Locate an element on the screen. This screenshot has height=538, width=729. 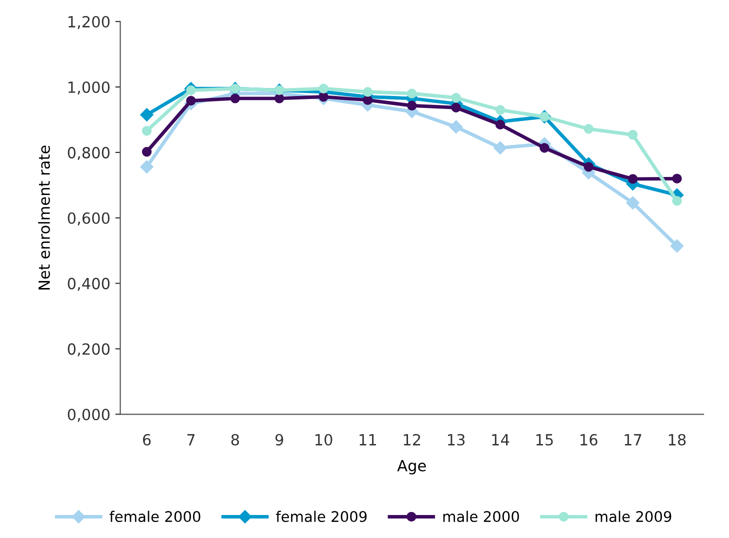
x-tick-label: 12 is located at coordinates (412, 440).